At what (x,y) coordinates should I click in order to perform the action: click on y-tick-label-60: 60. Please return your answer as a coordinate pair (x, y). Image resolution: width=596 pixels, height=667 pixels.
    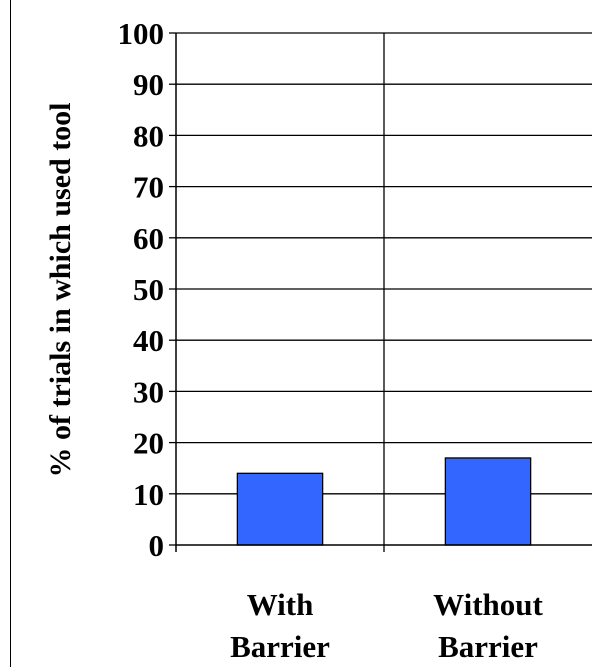
    Looking at the image, I should click on (148, 238).